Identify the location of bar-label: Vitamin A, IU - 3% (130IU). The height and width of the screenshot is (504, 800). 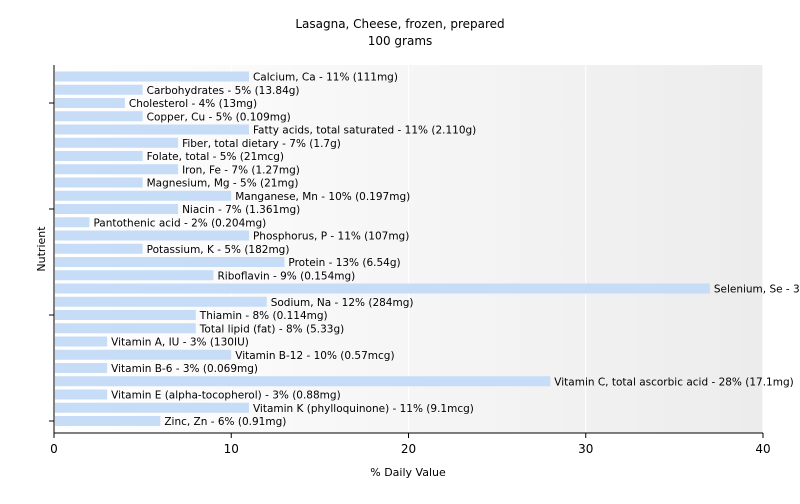
(180, 343).